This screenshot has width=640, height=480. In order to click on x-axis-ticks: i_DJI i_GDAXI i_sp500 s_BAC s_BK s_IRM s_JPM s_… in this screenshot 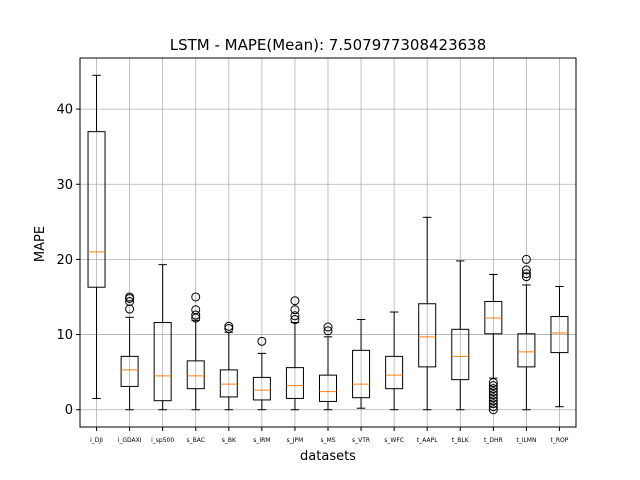, I will do `click(329, 435)`.